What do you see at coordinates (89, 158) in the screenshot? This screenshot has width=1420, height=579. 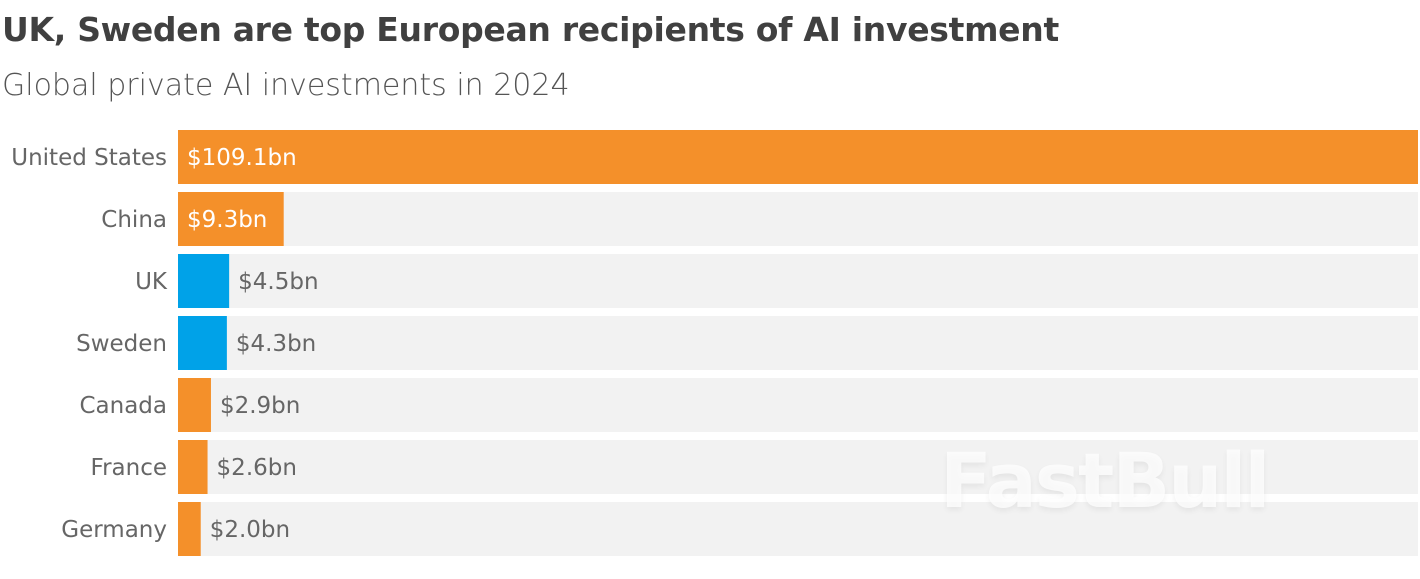 I see `category-label: United States` at bounding box center [89, 158].